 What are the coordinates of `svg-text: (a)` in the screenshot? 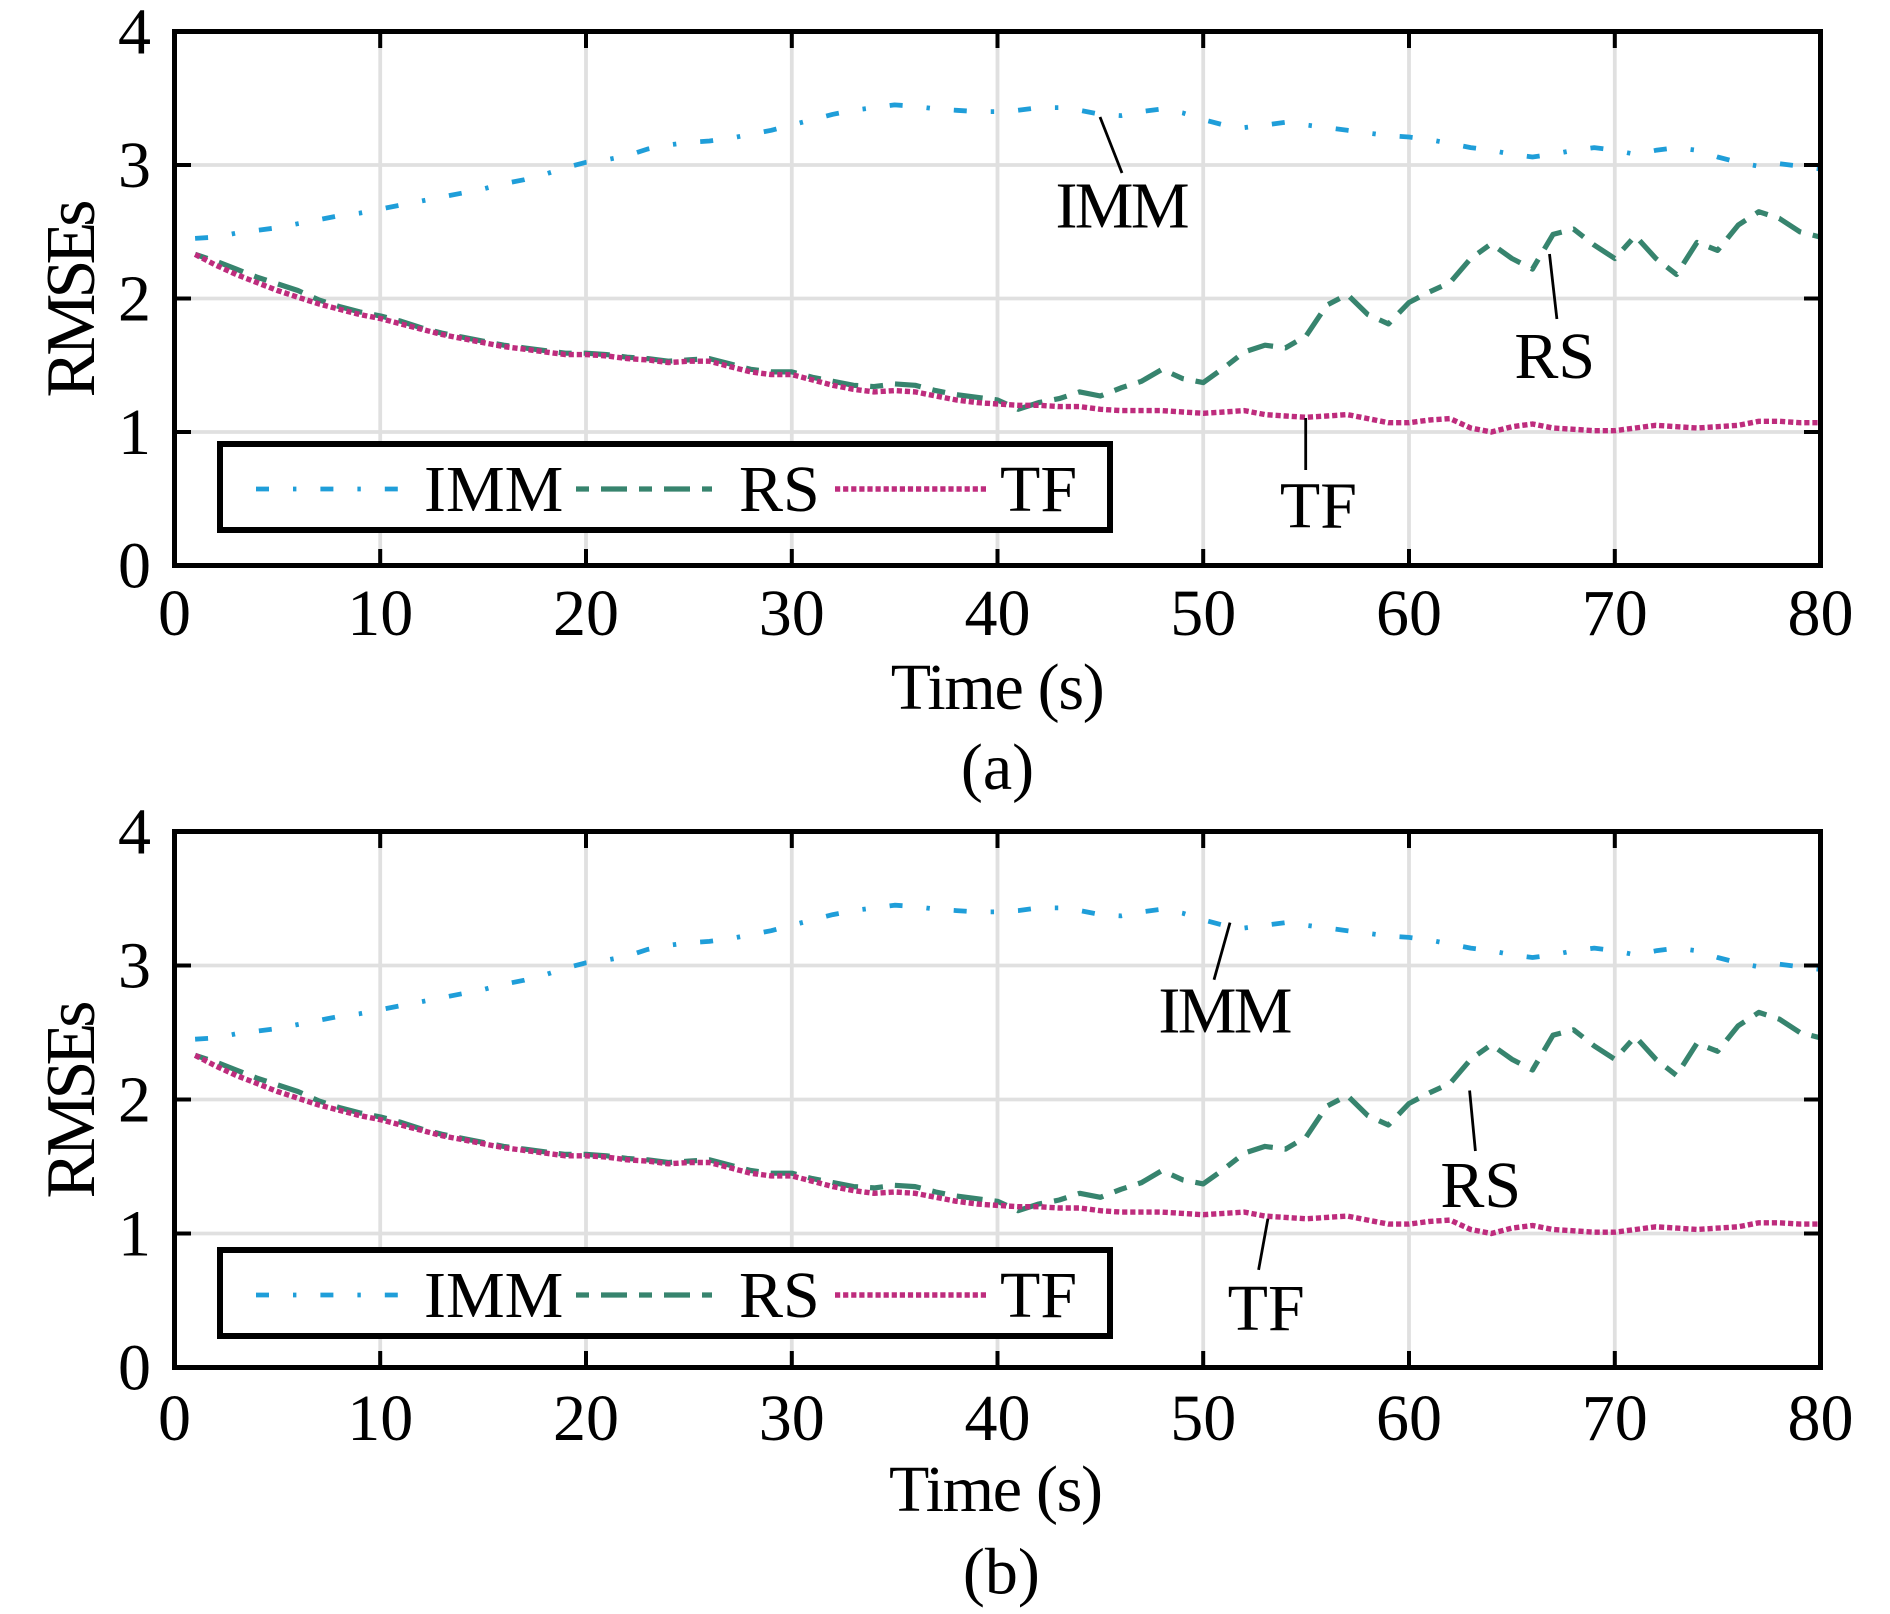 It's located at (997, 767).